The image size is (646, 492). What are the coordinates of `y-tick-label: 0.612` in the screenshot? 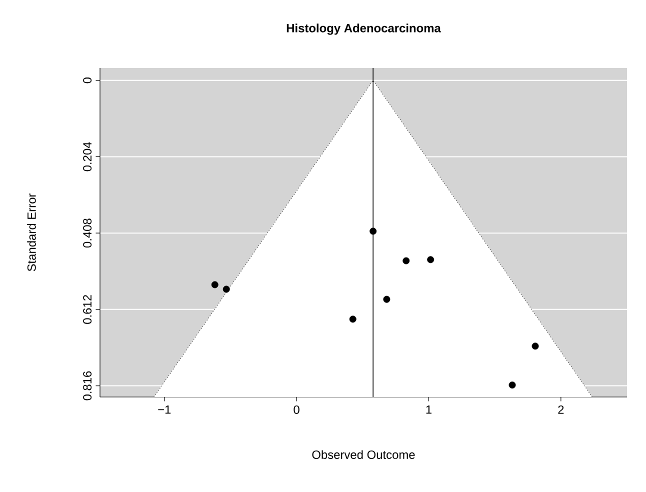 It's located at (87, 309).